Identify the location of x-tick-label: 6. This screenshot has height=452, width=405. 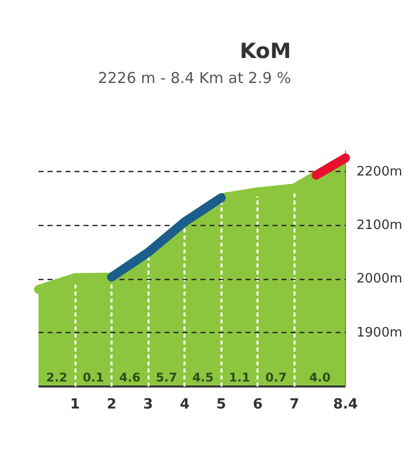
(257, 404).